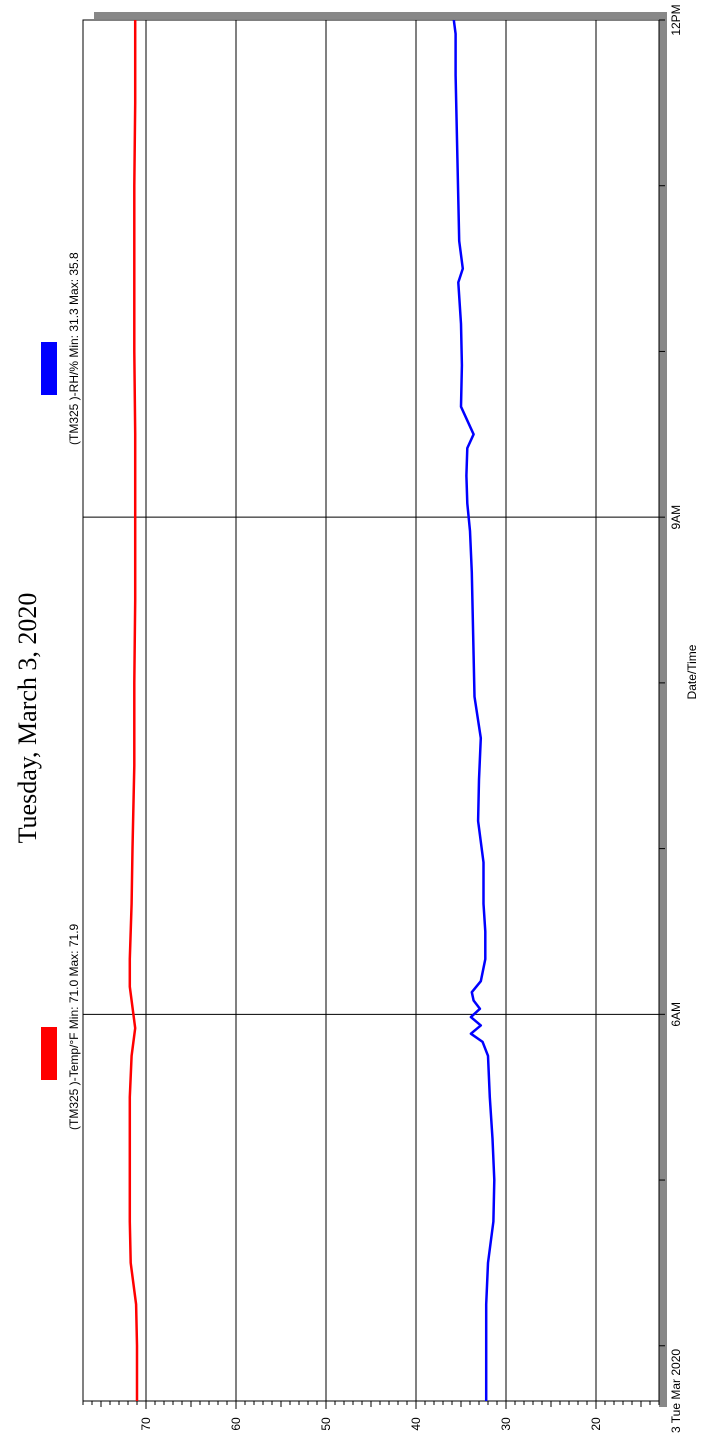 This screenshot has width=706, height=1437. Describe the element at coordinates (236, 1424) in the screenshot. I see `value-tick-label: 60` at that location.